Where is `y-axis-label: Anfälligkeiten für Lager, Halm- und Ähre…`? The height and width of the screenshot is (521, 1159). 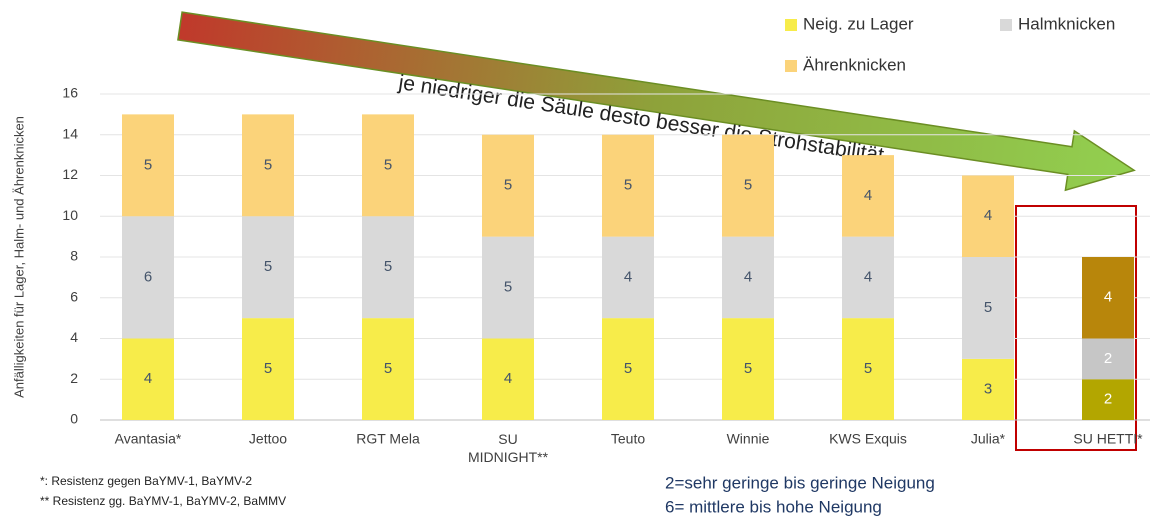
y-axis-label: Anfälligkeiten für Lager, Halm- und Ähre… is located at coordinates (18, 257).